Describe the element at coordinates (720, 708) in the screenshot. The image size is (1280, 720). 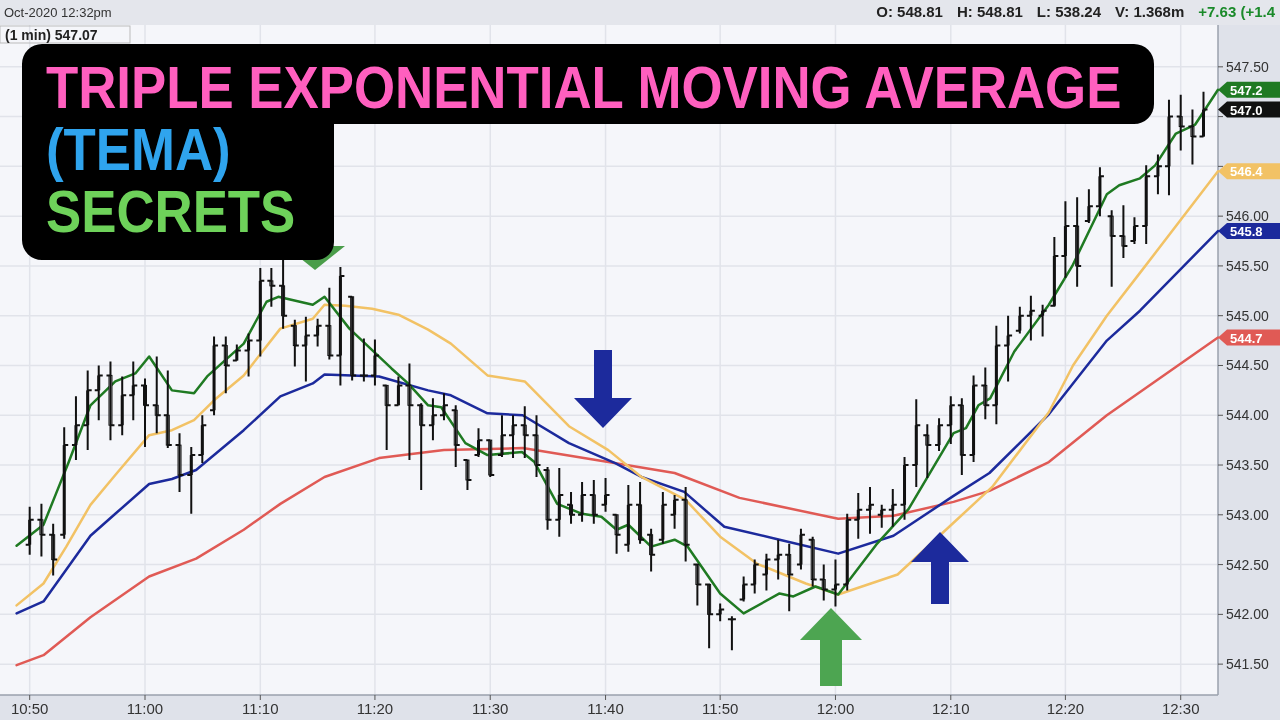
I see `x-tick-label: 11:50` at that location.